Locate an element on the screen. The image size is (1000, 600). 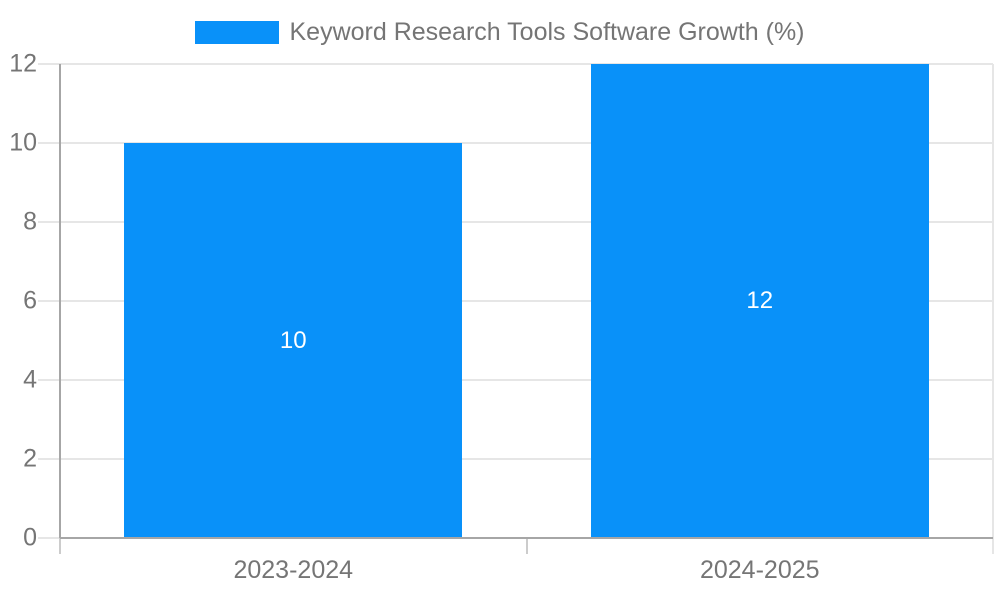
y-axis-tick-extension is located at coordinates (60, 546).